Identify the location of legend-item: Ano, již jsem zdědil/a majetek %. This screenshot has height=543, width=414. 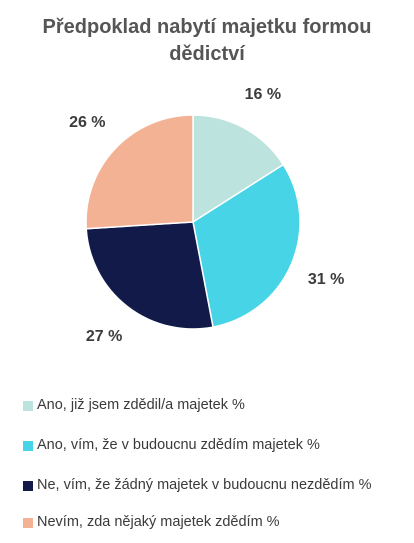
(213, 405).